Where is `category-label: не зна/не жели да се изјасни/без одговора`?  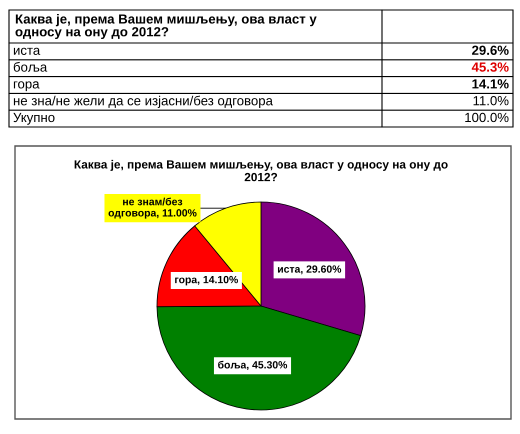 category-label: не зна/не жели да се изјасни/без одговора is located at coordinates (143, 102).